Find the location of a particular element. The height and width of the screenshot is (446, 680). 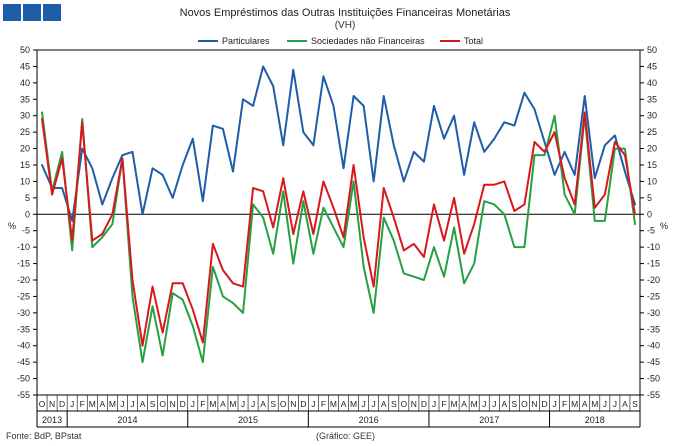

y-tick-label-right: 0 is located at coordinates (649, 214).